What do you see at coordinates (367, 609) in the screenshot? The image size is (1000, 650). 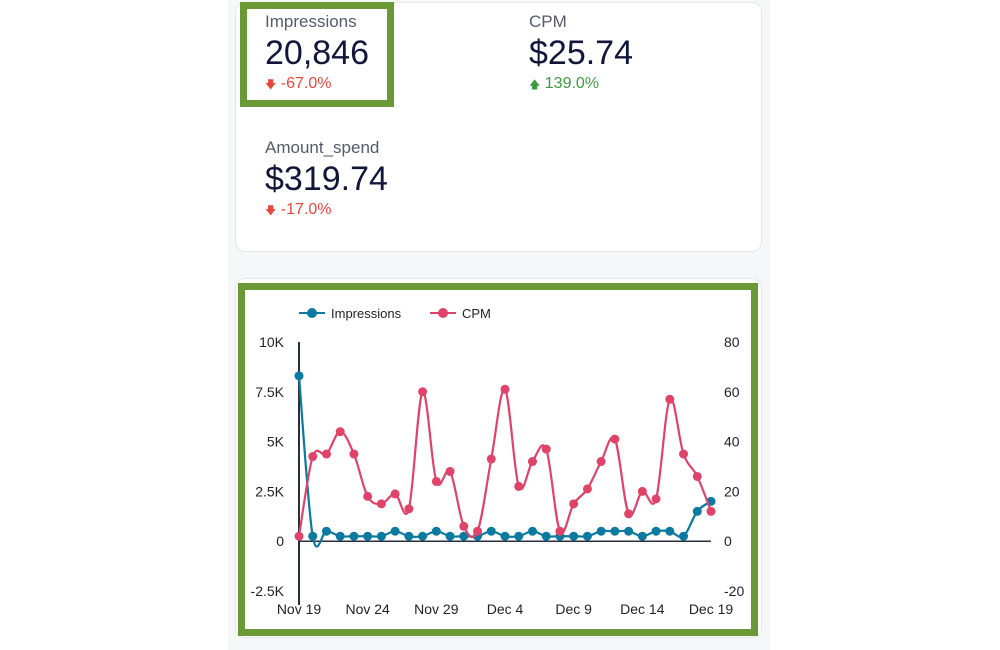 I see `x-tick-label: Nov 24` at bounding box center [367, 609].